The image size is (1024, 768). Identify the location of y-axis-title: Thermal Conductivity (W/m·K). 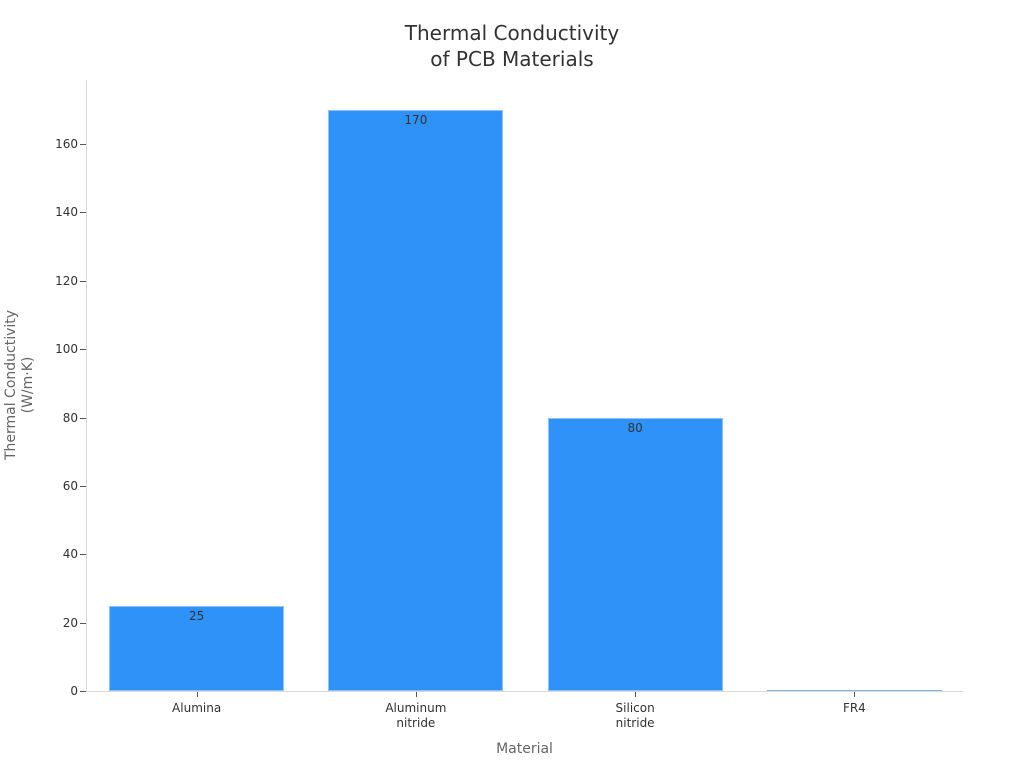
(20, 385).